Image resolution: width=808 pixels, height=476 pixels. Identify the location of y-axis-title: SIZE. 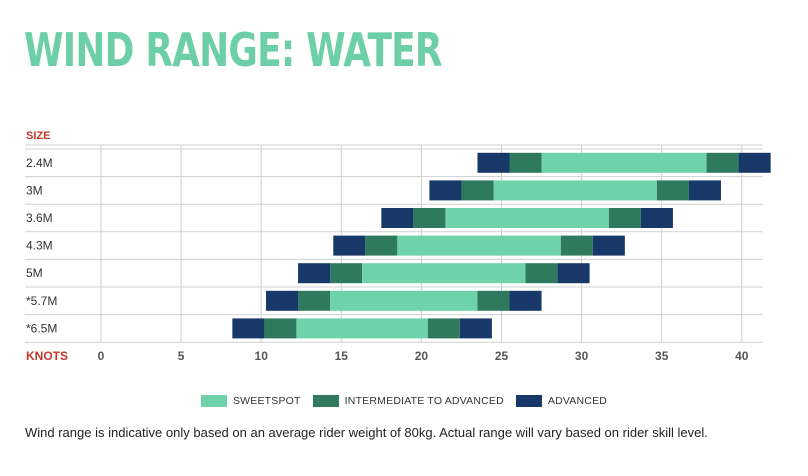
(38, 136).